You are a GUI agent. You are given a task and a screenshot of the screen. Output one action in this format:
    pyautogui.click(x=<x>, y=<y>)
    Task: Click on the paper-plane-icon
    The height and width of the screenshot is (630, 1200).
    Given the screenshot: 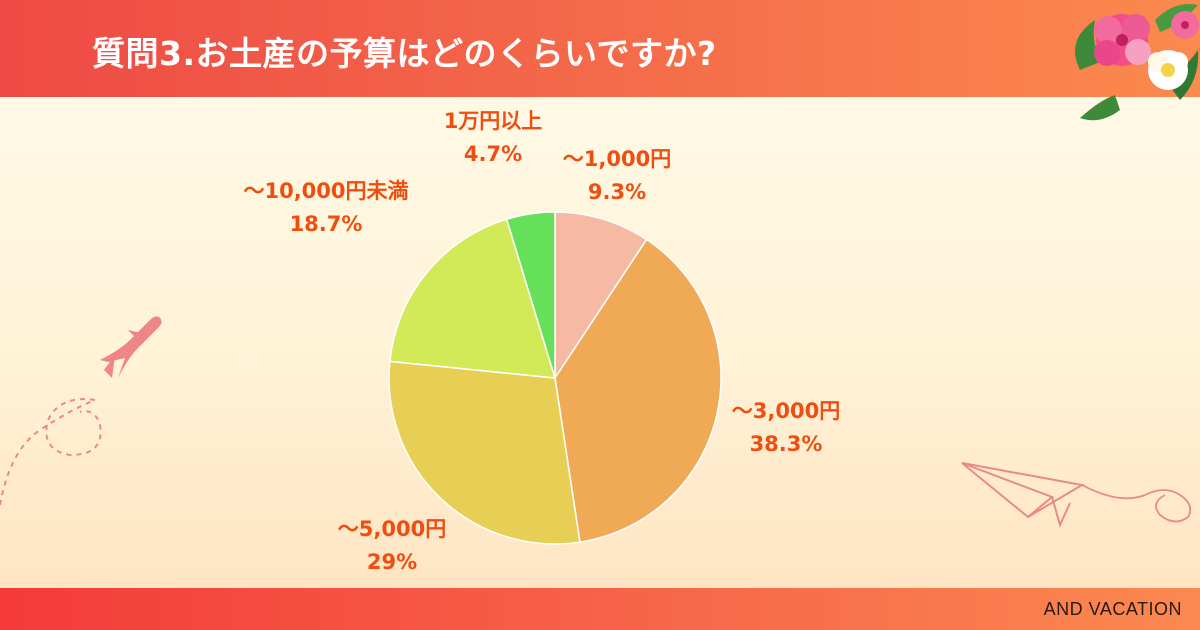 What is the action you would take?
    pyautogui.click(x=1076, y=495)
    